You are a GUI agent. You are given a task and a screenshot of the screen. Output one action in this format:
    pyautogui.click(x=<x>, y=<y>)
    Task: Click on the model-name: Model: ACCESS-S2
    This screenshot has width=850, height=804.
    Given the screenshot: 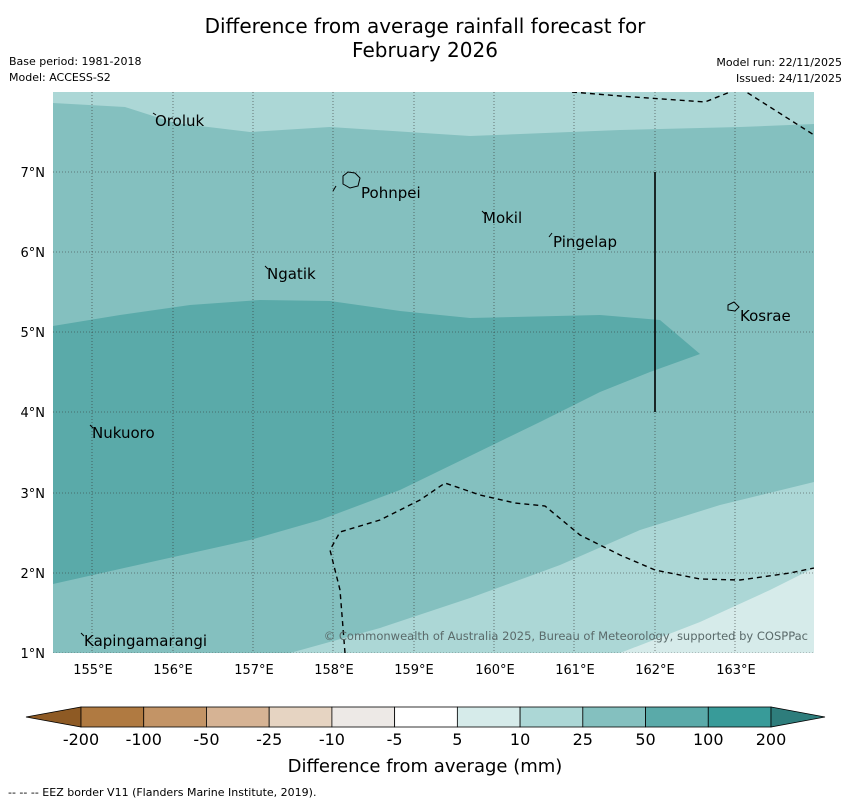 What is the action you would take?
    pyautogui.click(x=60, y=77)
    